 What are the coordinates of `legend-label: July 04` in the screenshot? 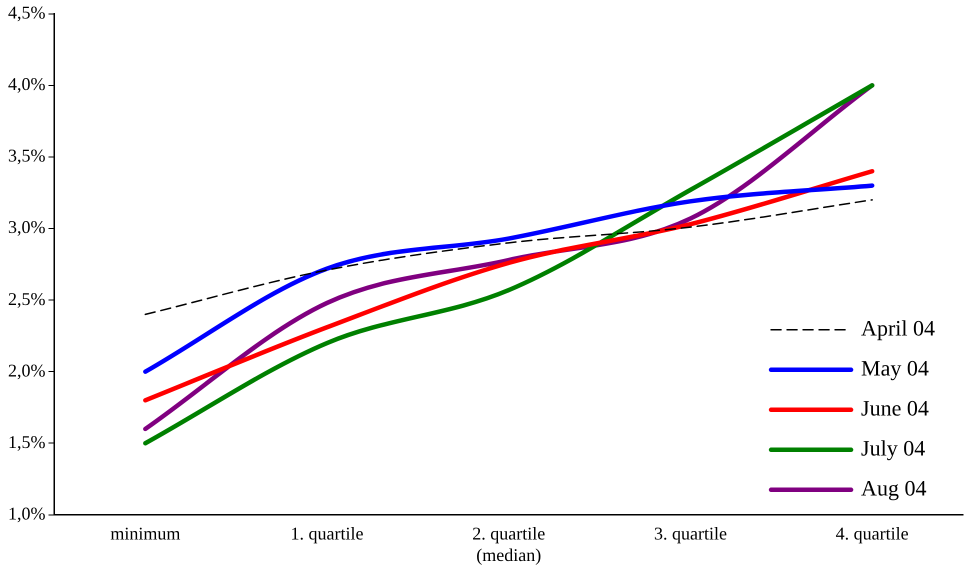 It's located at (893, 448).